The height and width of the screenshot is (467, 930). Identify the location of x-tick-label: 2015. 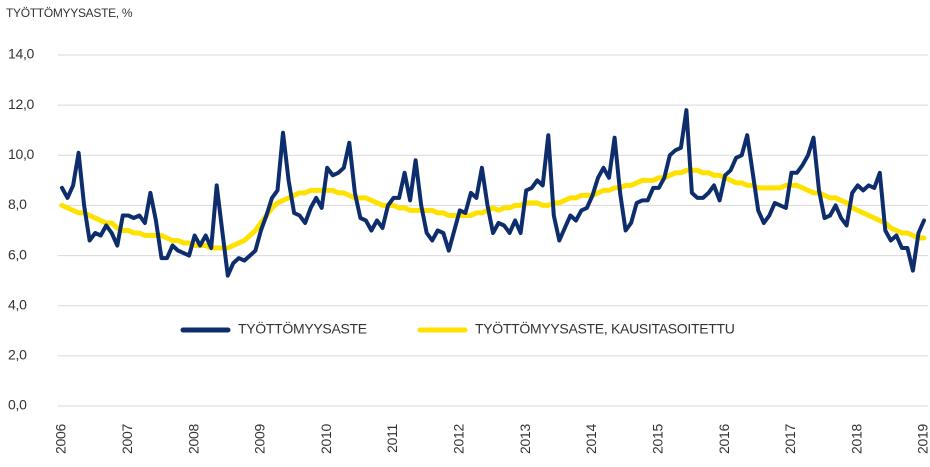
(657, 438).